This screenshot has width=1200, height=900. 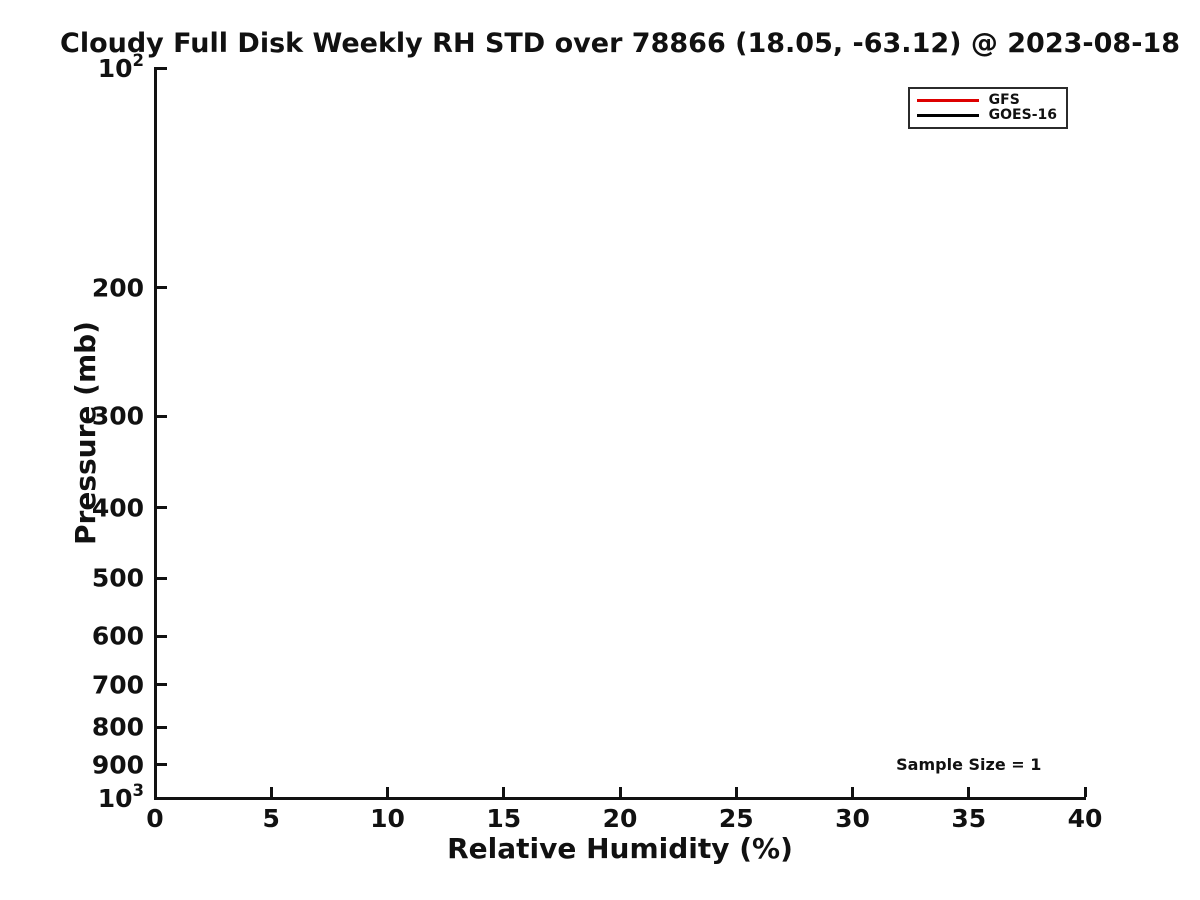 What do you see at coordinates (504, 818) in the screenshot?
I see `x-tick-label: 15` at bounding box center [504, 818].